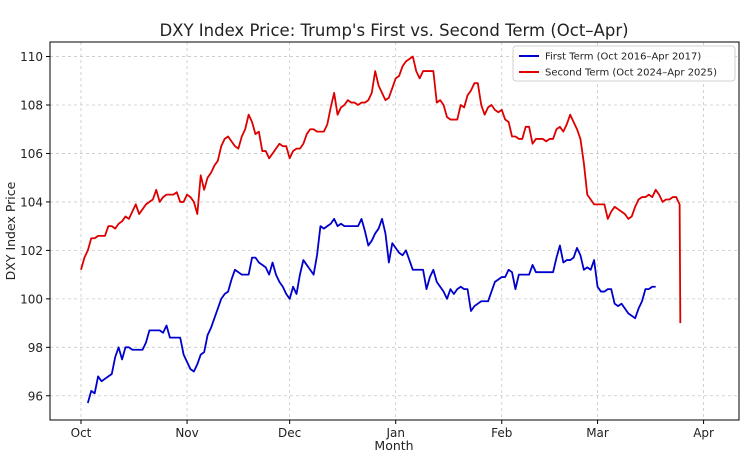 This screenshot has width=745, height=461. What do you see at coordinates (81, 433) in the screenshot?
I see `x-tick-label: Oct` at bounding box center [81, 433].